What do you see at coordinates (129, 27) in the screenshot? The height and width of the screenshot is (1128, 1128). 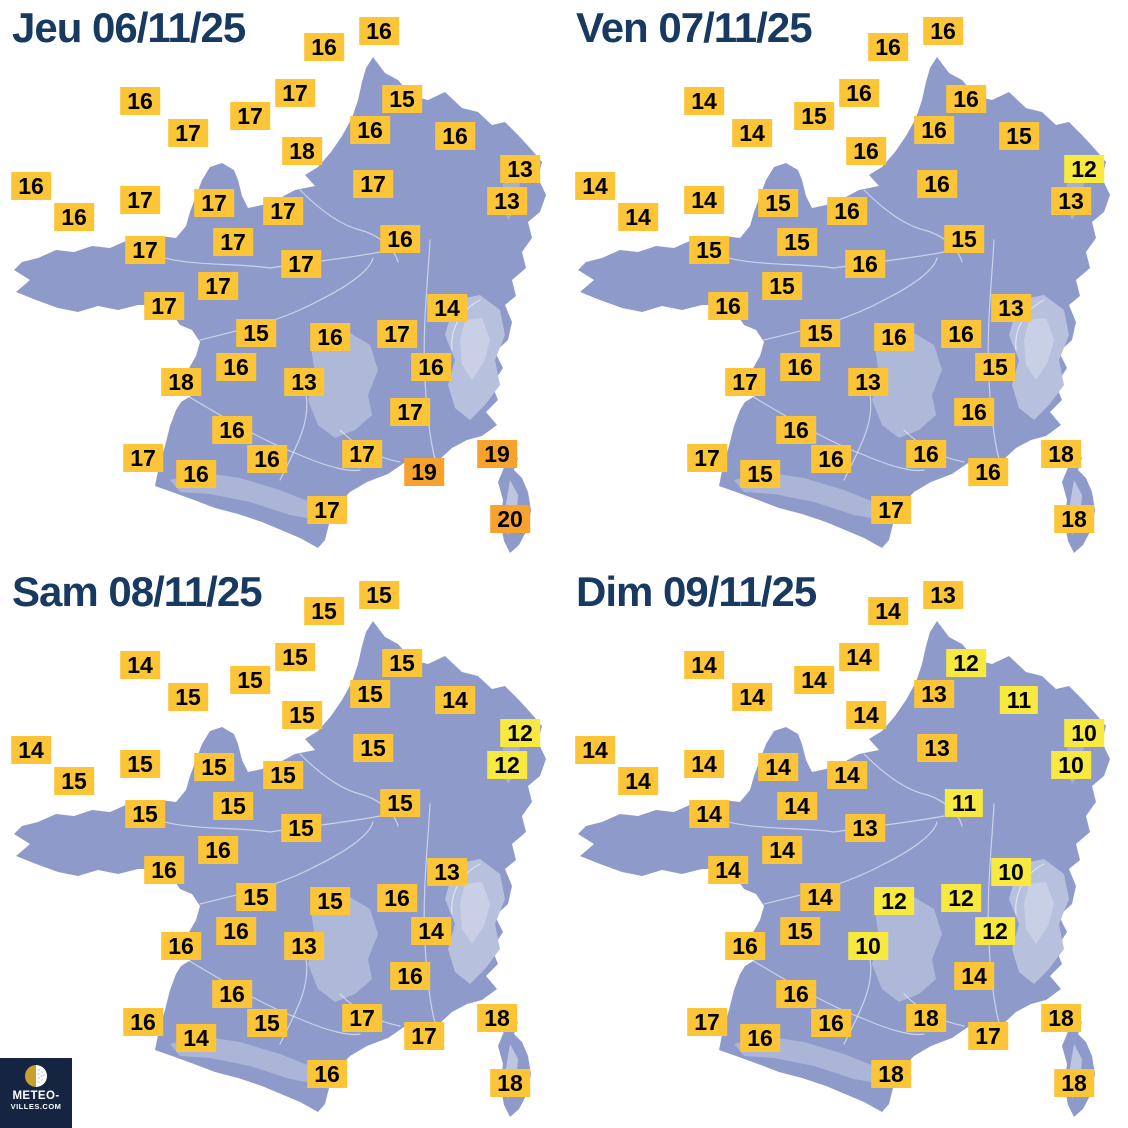 I see `day-title: Jeu 06/11/25` at bounding box center [129, 27].